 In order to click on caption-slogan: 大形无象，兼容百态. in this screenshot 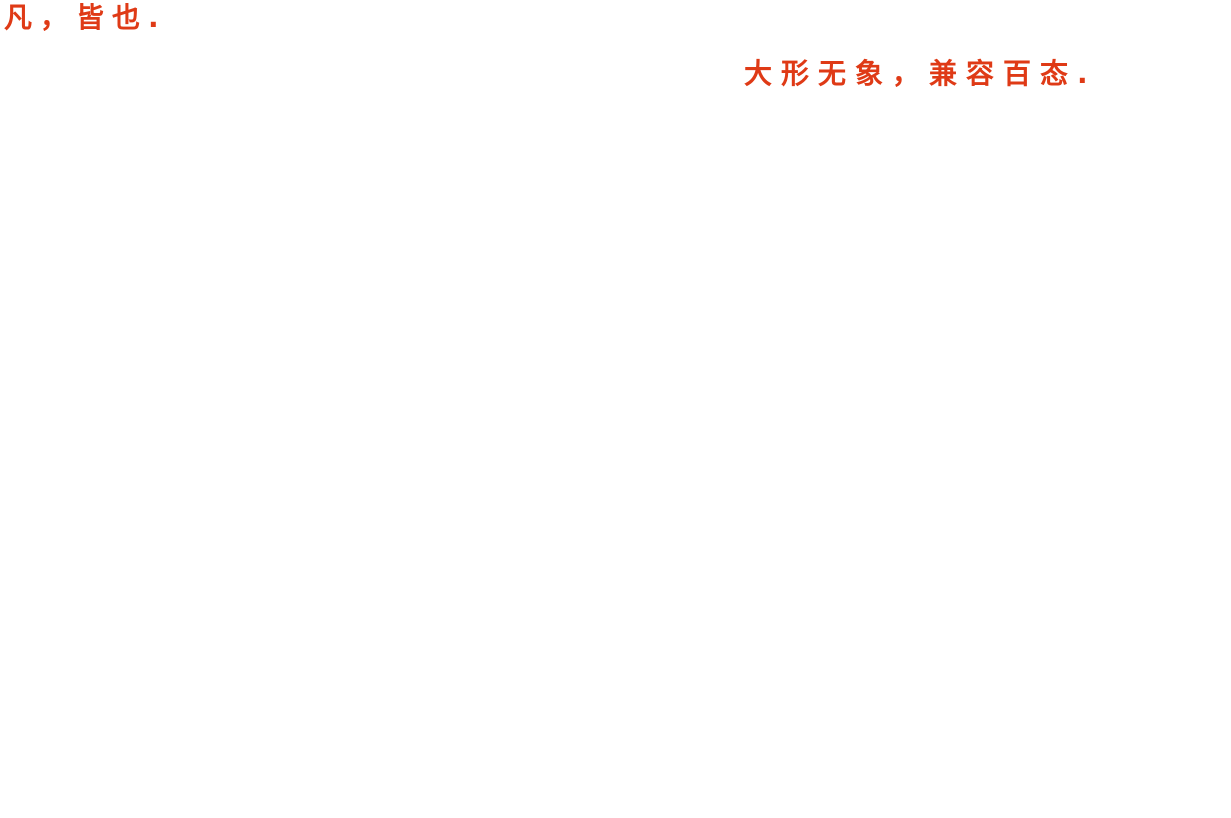, I will do `click(920, 73)`.